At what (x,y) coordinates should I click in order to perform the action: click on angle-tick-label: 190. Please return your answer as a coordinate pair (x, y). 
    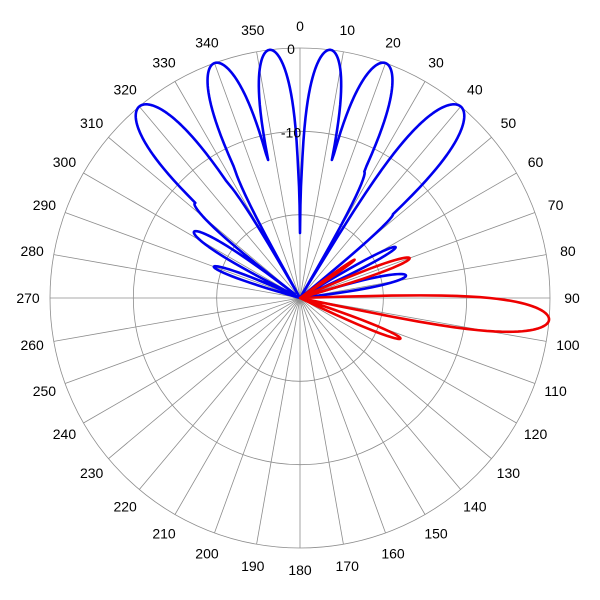
    Looking at the image, I should click on (253, 566).